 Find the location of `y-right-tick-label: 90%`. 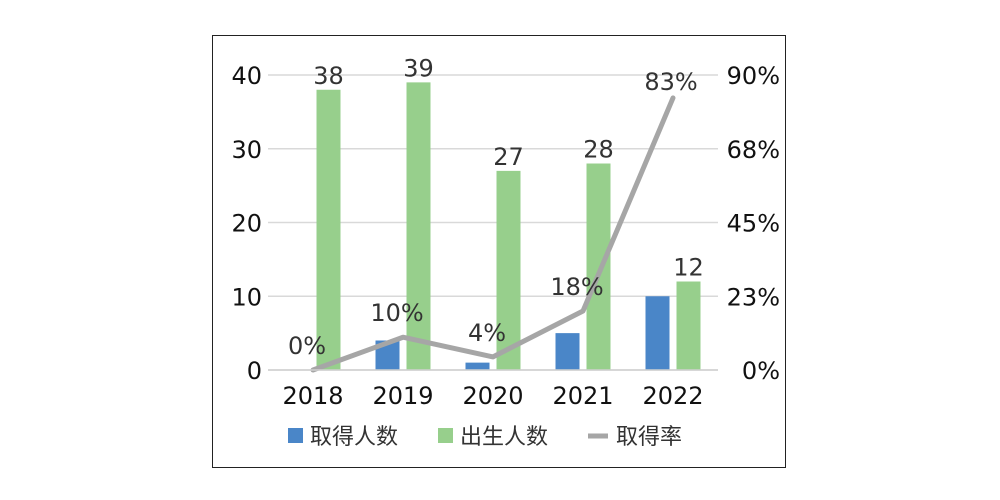

y-right-tick-label: 90% is located at coordinates (753, 76).